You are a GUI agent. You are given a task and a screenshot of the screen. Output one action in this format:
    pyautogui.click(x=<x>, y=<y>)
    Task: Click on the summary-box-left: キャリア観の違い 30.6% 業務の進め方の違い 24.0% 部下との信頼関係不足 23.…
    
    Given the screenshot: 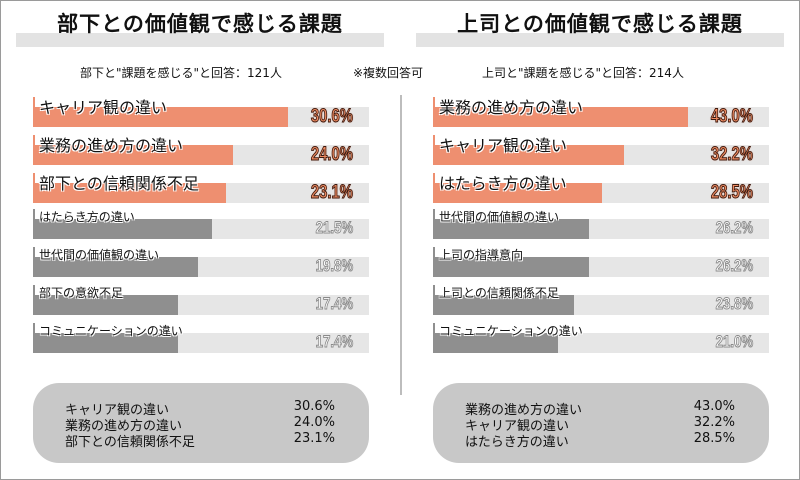 What is the action you would take?
    pyautogui.click(x=201, y=423)
    